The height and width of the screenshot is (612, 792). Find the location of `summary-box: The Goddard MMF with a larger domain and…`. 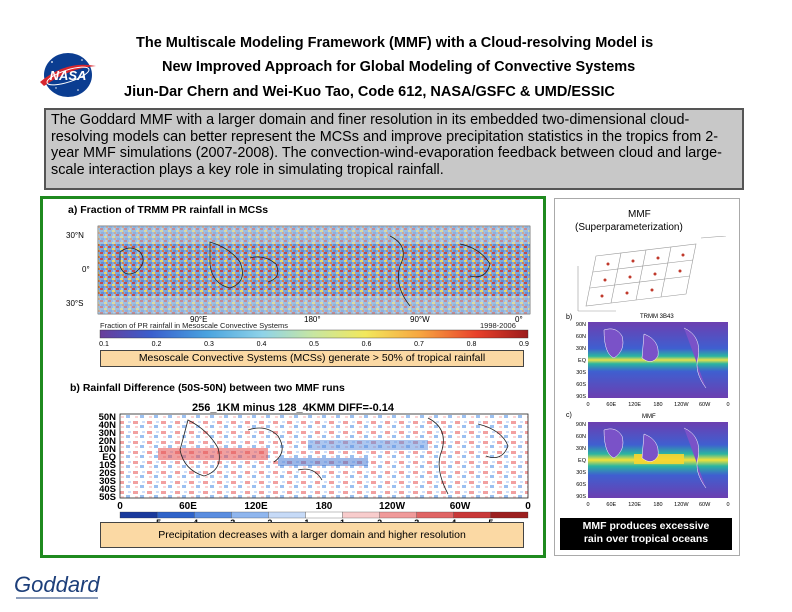

summary-box: The Goddard MMF with a larger domain and… is located at coordinates (394, 149).